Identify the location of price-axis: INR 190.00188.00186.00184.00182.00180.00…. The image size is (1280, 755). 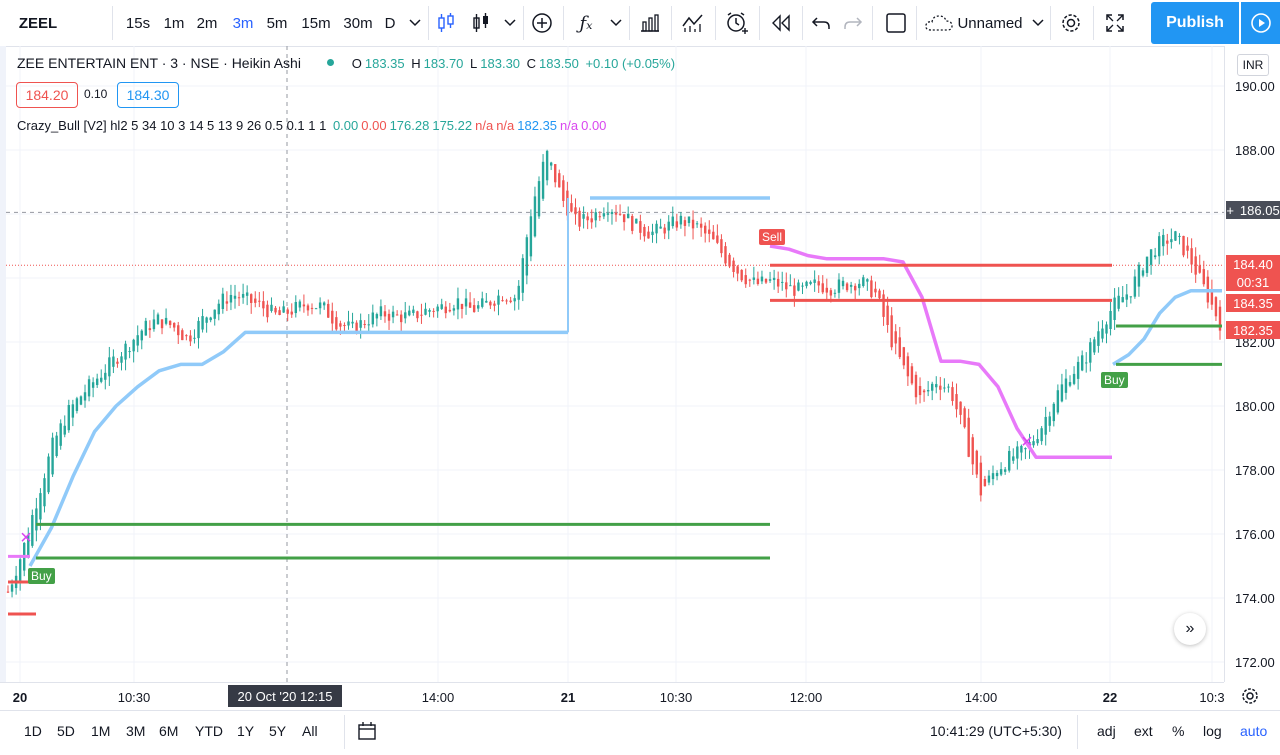
(1252, 364).